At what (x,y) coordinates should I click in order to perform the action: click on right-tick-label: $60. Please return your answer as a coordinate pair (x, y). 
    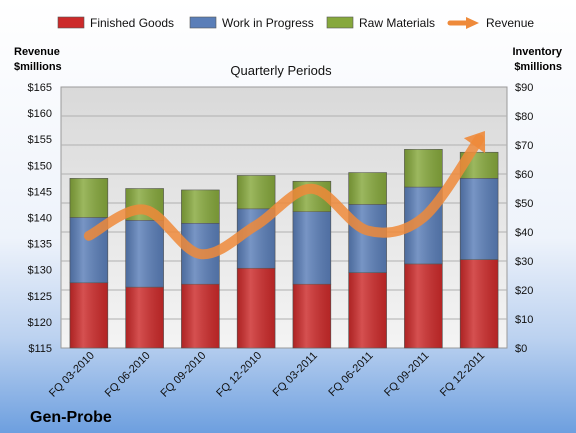
    Looking at the image, I should click on (524, 175).